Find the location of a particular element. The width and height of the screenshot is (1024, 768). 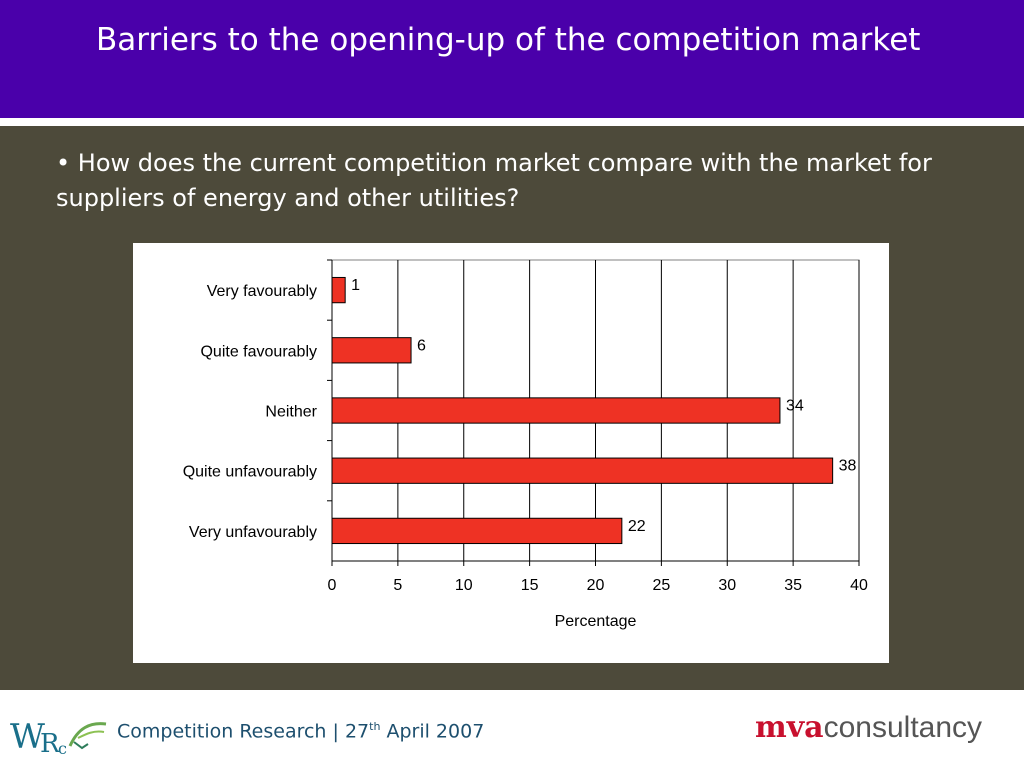

footer-text-after: April 2007 is located at coordinates (432, 731).